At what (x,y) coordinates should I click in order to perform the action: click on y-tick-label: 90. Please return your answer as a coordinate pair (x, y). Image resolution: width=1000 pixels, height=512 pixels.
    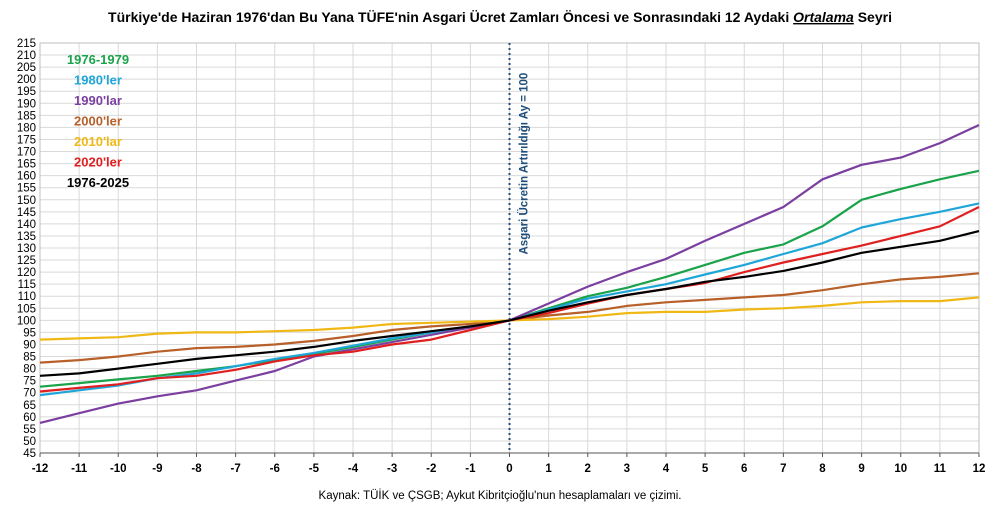
    Looking at the image, I should click on (29, 345).